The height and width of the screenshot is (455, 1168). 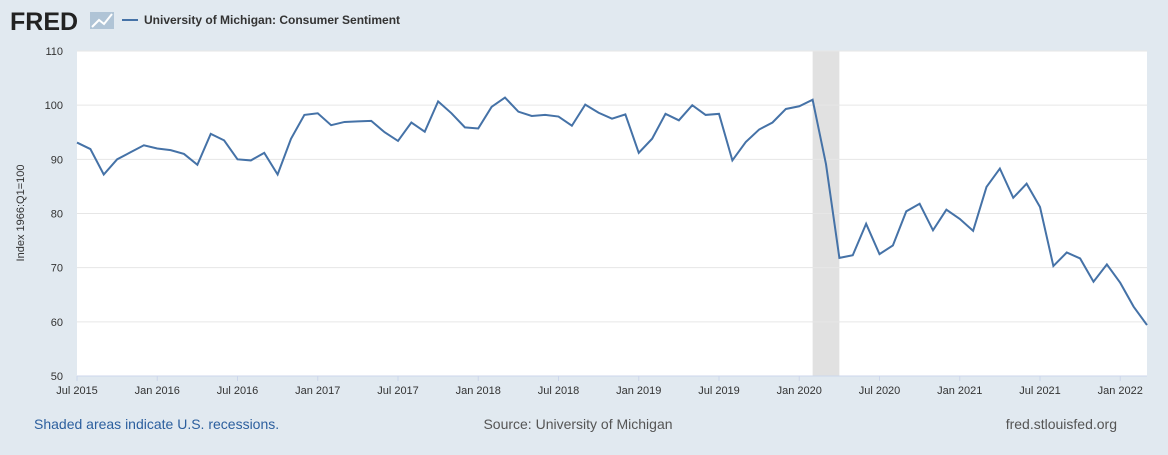 What do you see at coordinates (102, 20) in the screenshot?
I see `logo-icon` at bounding box center [102, 20].